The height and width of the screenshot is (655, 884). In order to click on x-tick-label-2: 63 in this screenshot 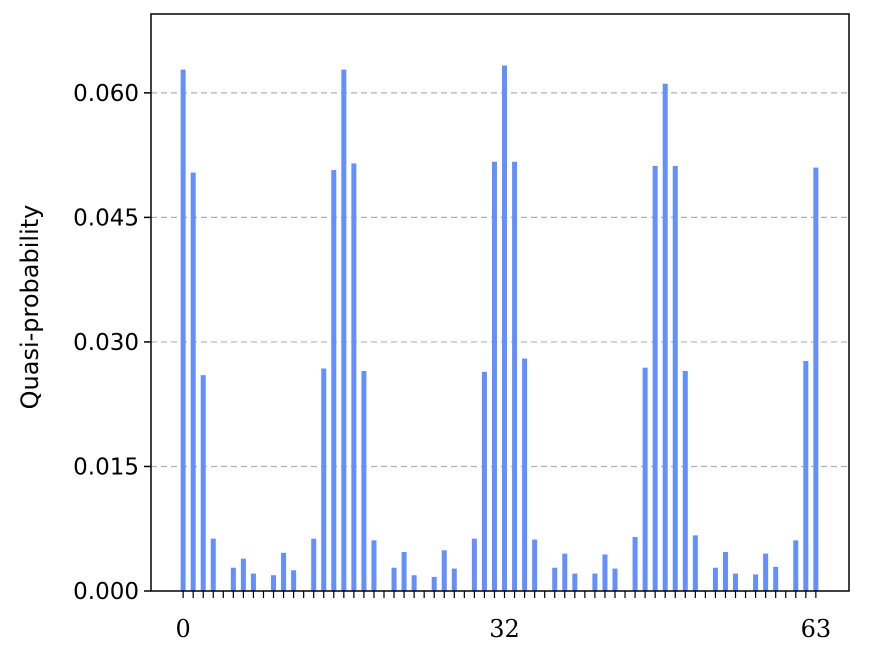, I will do `click(816, 629)`.